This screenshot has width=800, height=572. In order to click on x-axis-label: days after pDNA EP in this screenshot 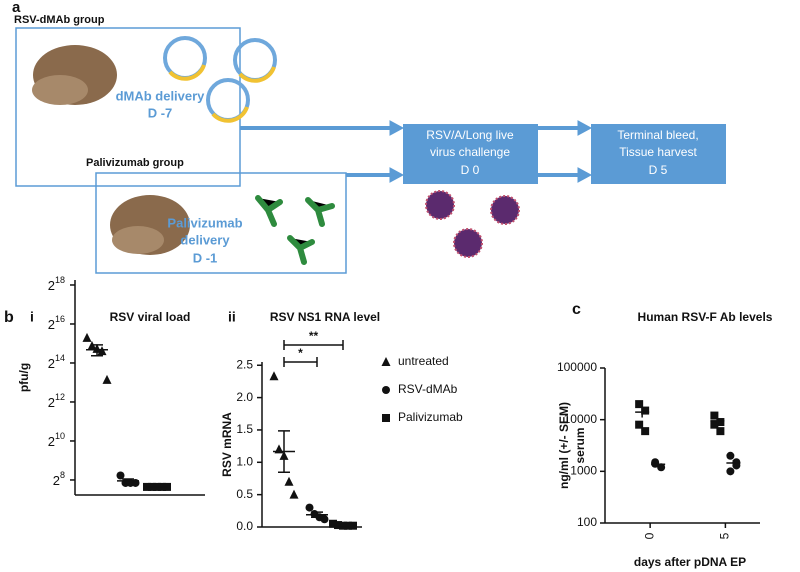, I will do `click(690, 562)`.